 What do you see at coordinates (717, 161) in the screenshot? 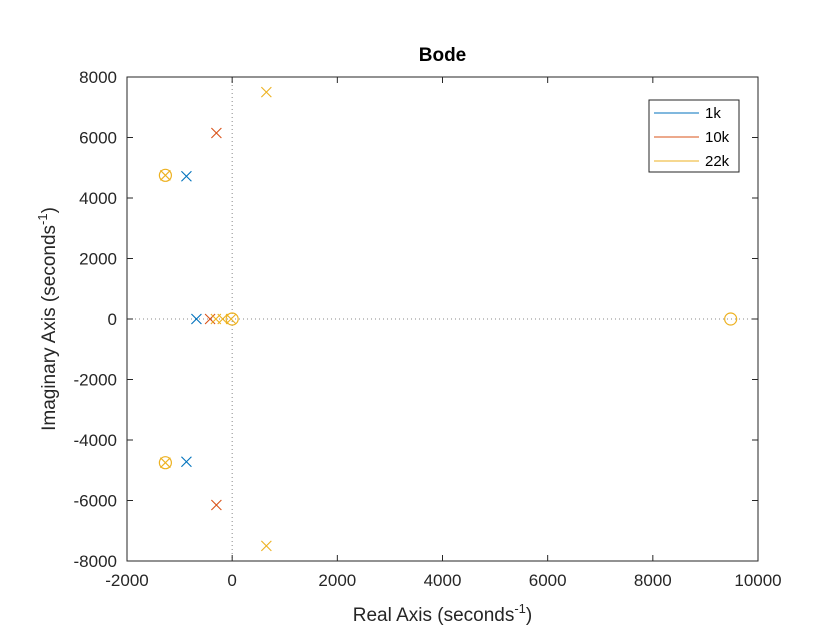
I see `legend-label: 22k` at bounding box center [717, 161].